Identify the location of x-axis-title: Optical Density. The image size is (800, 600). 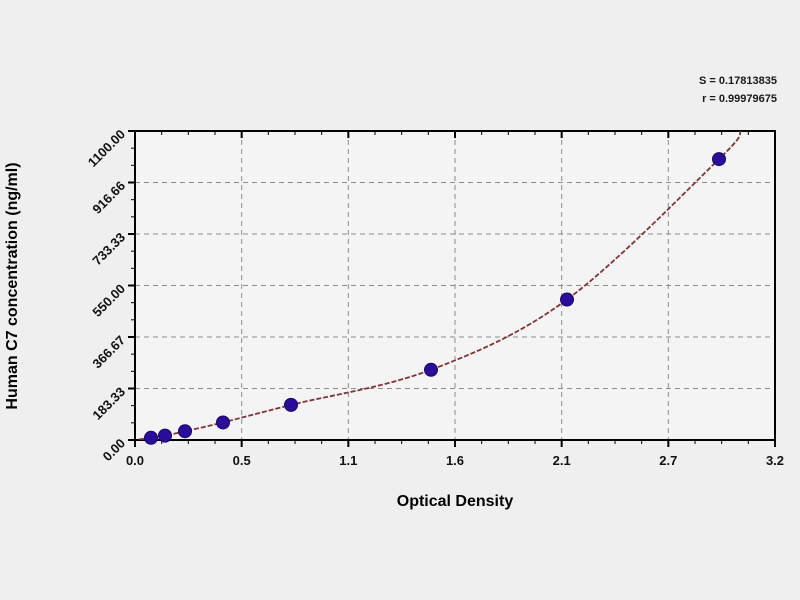
(455, 501).